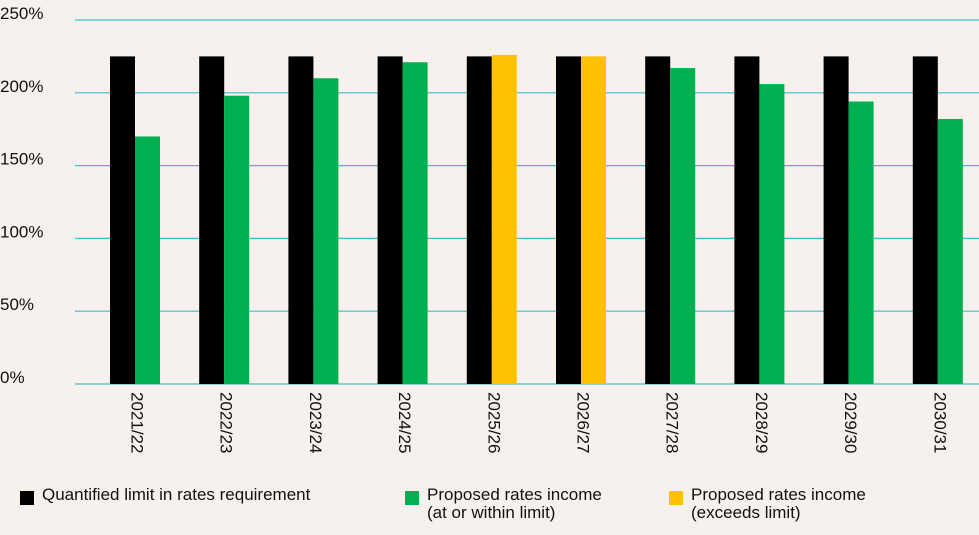 This screenshot has height=535, width=979. What do you see at coordinates (21, 159) in the screenshot?
I see `y-tick-label: 150%` at bounding box center [21, 159].